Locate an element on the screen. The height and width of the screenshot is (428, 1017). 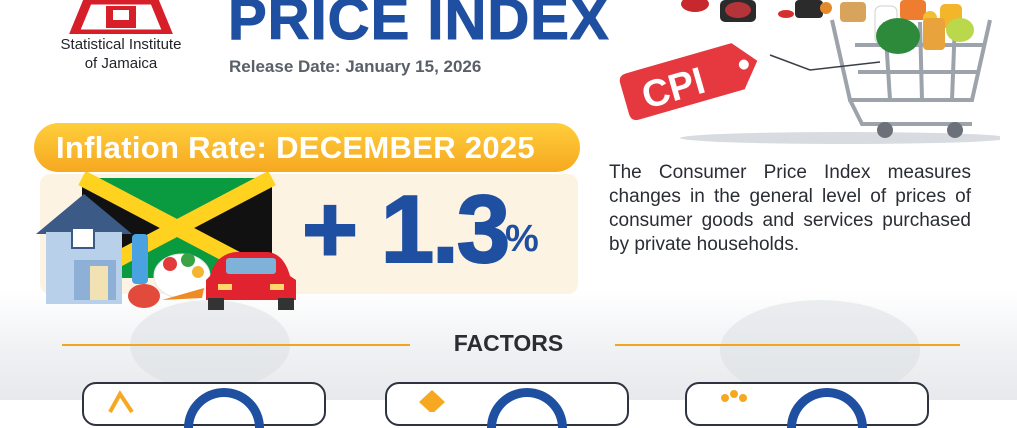
cart-frame-icon is located at coordinates (911, 72).